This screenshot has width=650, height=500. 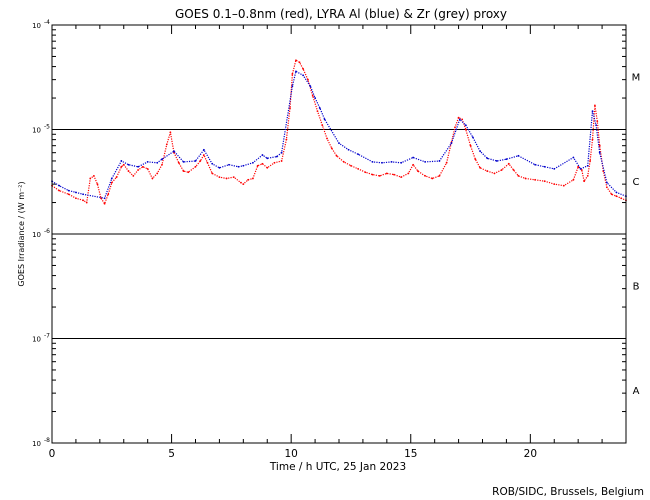 What do you see at coordinates (47, 231) in the screenshot?
I see `y-tick-exponent: -6` at bounding box center [47, 231].